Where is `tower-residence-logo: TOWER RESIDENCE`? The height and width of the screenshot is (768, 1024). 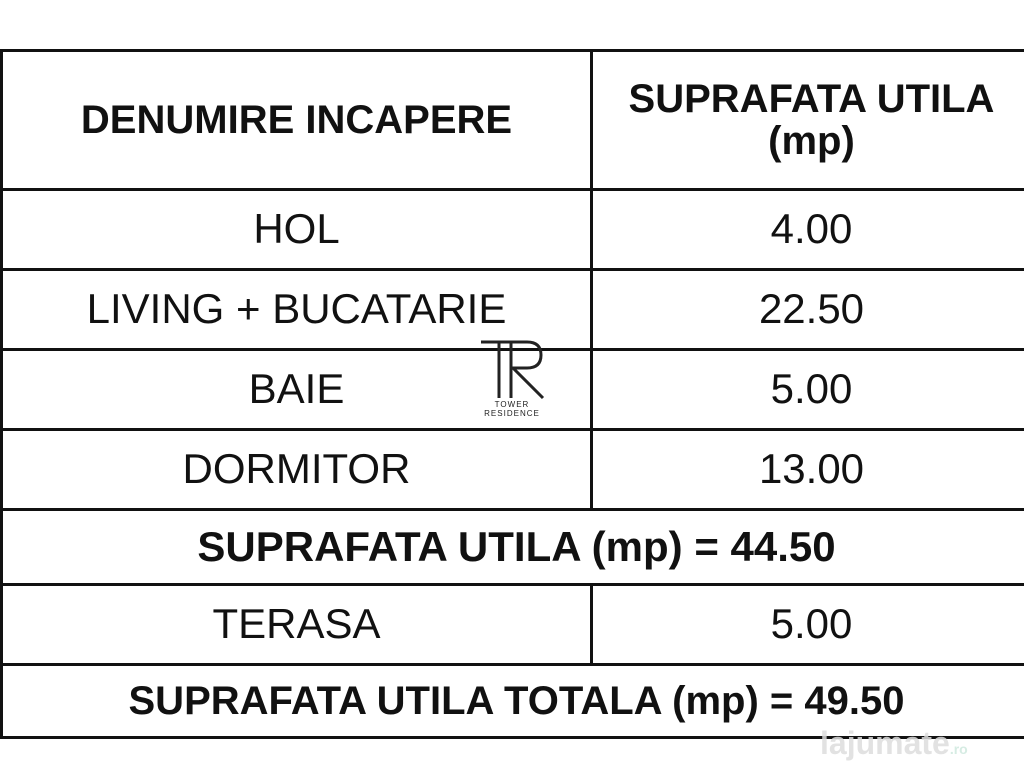
tower-residence-logo: TOWER RESIDENCE is located at coordinates (512, 379).